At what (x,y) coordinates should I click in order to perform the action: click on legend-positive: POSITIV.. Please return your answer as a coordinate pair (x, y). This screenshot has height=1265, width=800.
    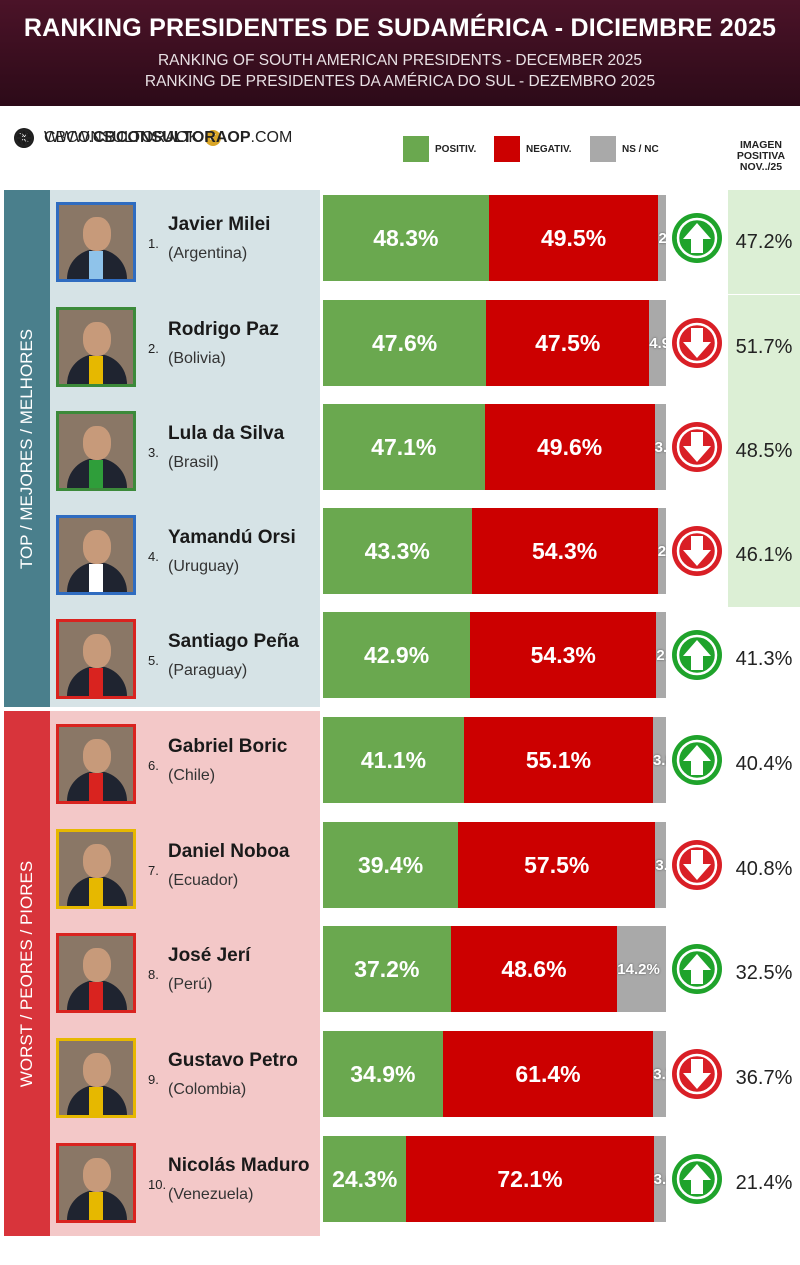
    Looking at the image, I should click on (439, 149).